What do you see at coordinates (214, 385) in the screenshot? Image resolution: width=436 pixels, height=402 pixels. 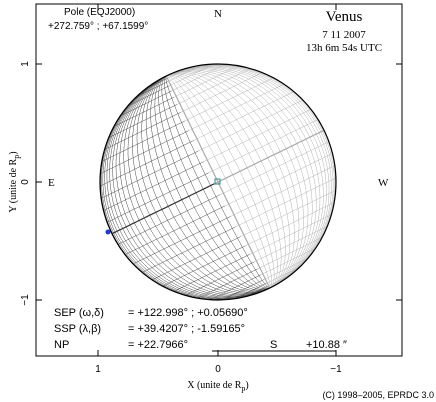 I see `label-text: X (unite de R` at bounding box center [214, 385].